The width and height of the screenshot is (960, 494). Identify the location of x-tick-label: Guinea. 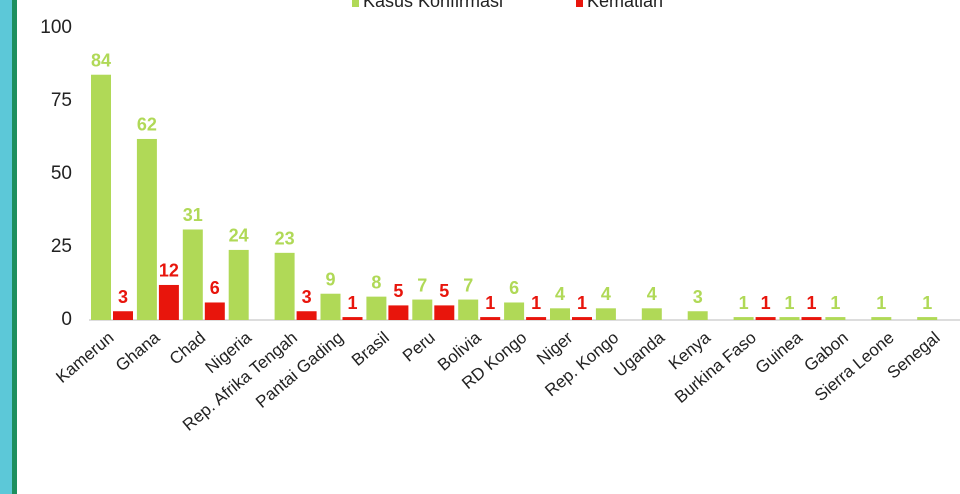
(779, 353).